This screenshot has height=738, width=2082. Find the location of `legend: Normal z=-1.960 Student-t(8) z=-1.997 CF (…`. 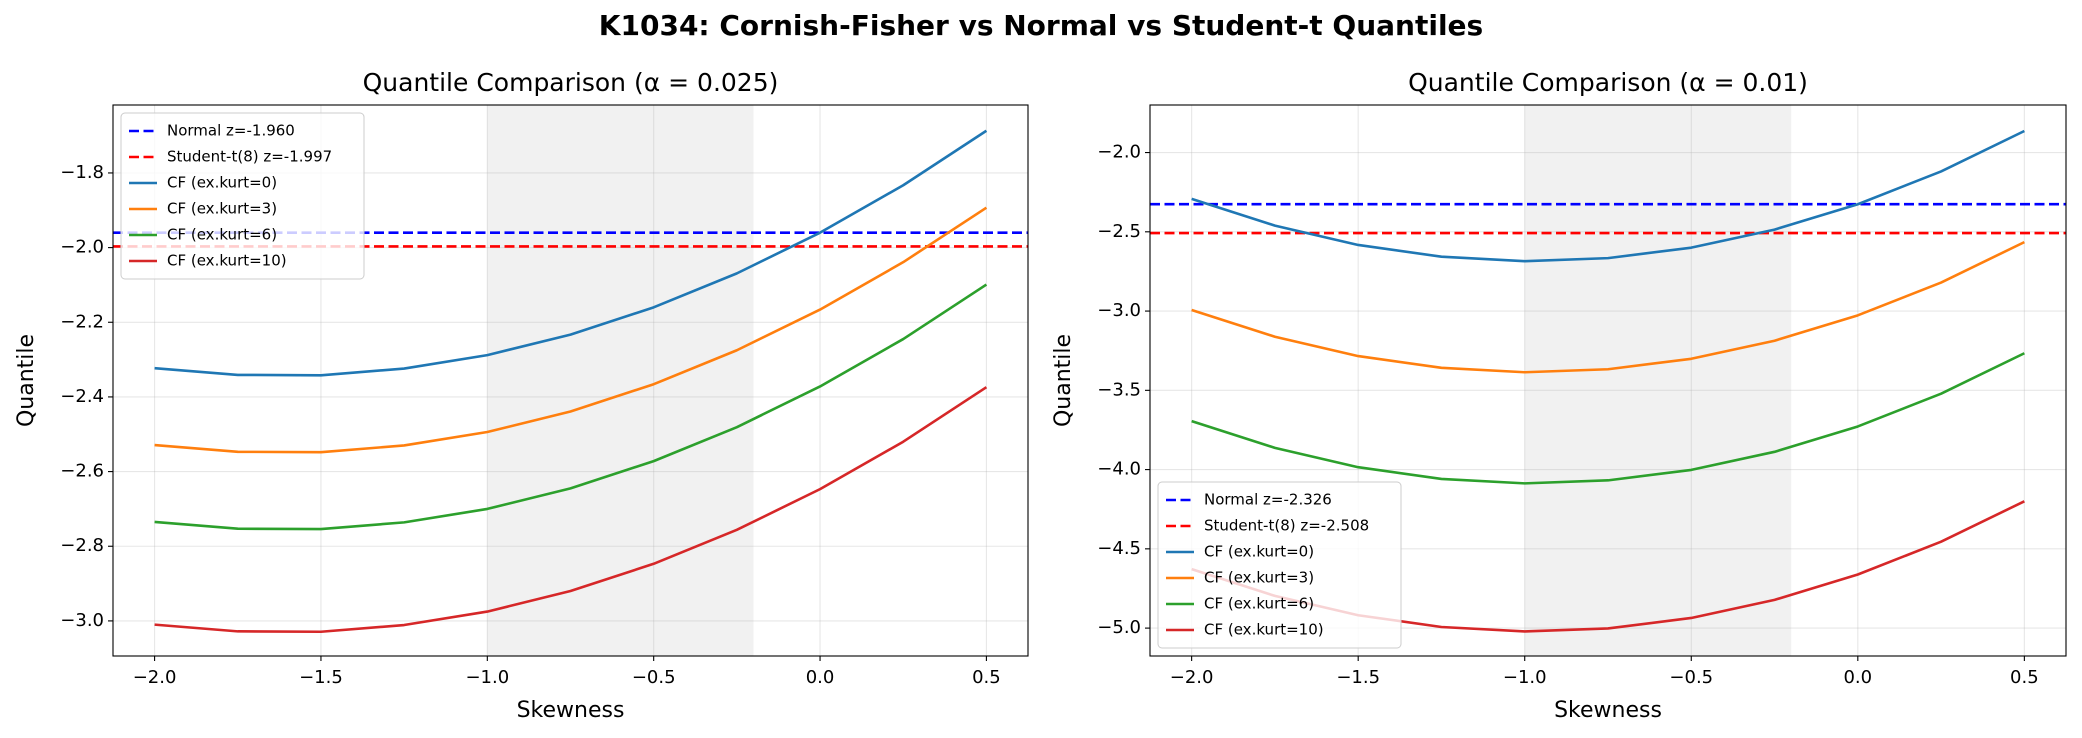

legend: Normal z=-1.960 Student-t(8) z=-1.997 CF (… is located at coordinates (242, 196).